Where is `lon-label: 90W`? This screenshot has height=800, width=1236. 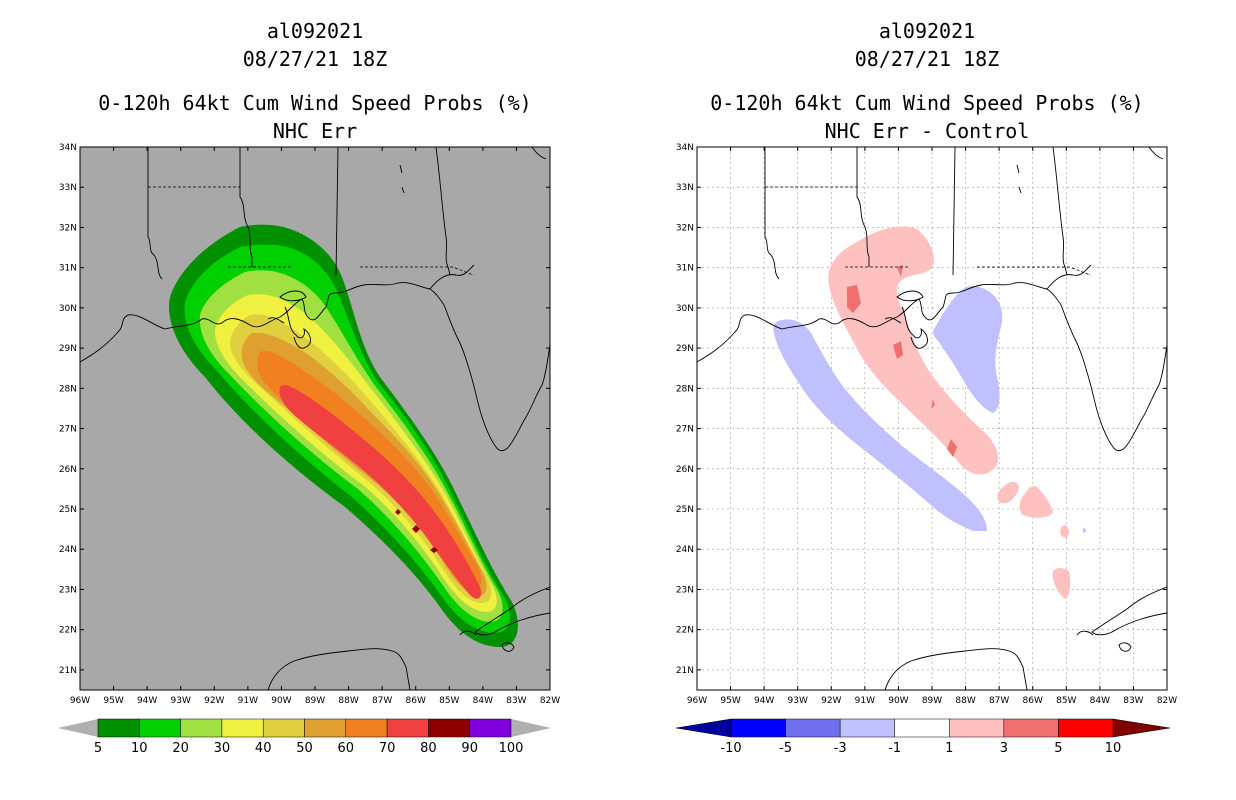 lon-label: 90W is located at coordinates (281, 701).